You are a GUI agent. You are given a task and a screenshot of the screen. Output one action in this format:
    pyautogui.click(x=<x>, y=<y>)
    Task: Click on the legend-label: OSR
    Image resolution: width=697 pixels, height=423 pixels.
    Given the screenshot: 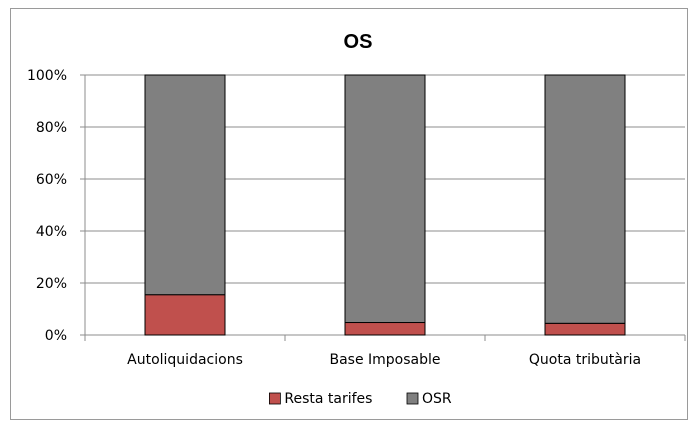 What is the action you would take?
    pyautogui.click(x=437, y=399)
    